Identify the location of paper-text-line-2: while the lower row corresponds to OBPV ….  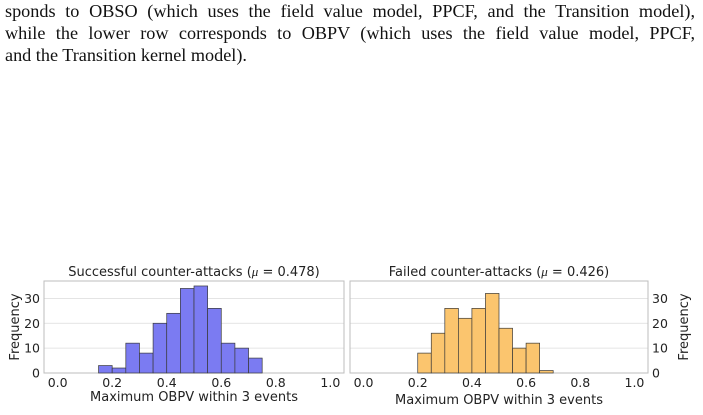
(350, 33).